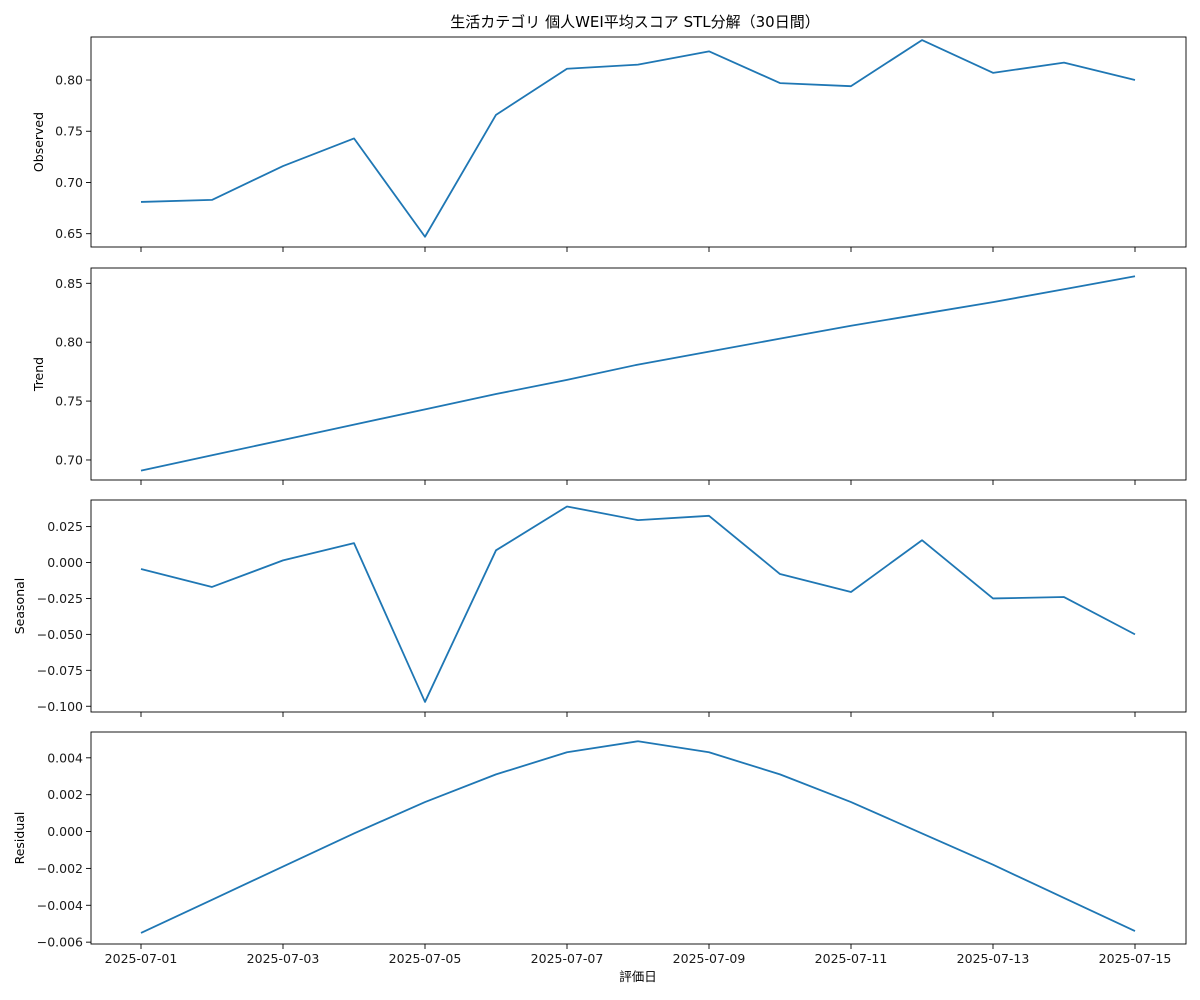  I want to click on y-tick-label: 0.025, so click(65, 526).